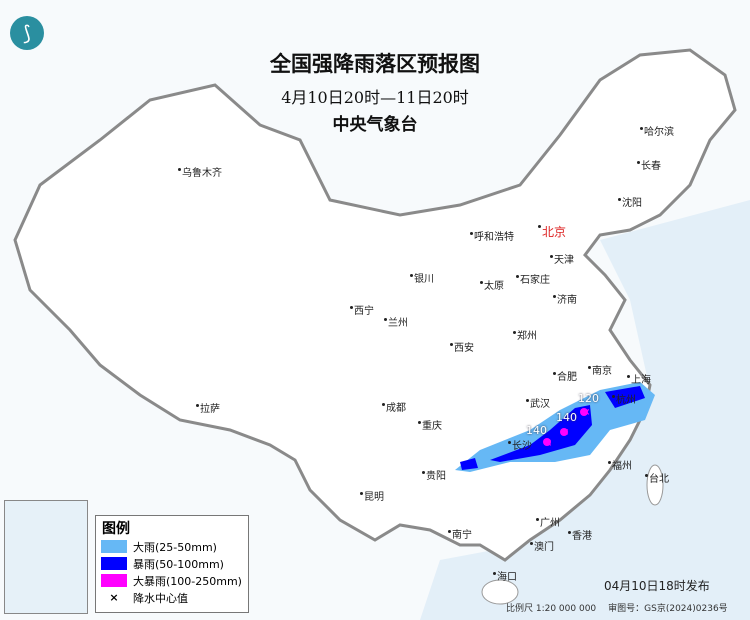 The height and width of the screenshot is (620, 750). I want to click on legend-item-rainstorm: 暴雨(50-100mm), so click(174, 563).